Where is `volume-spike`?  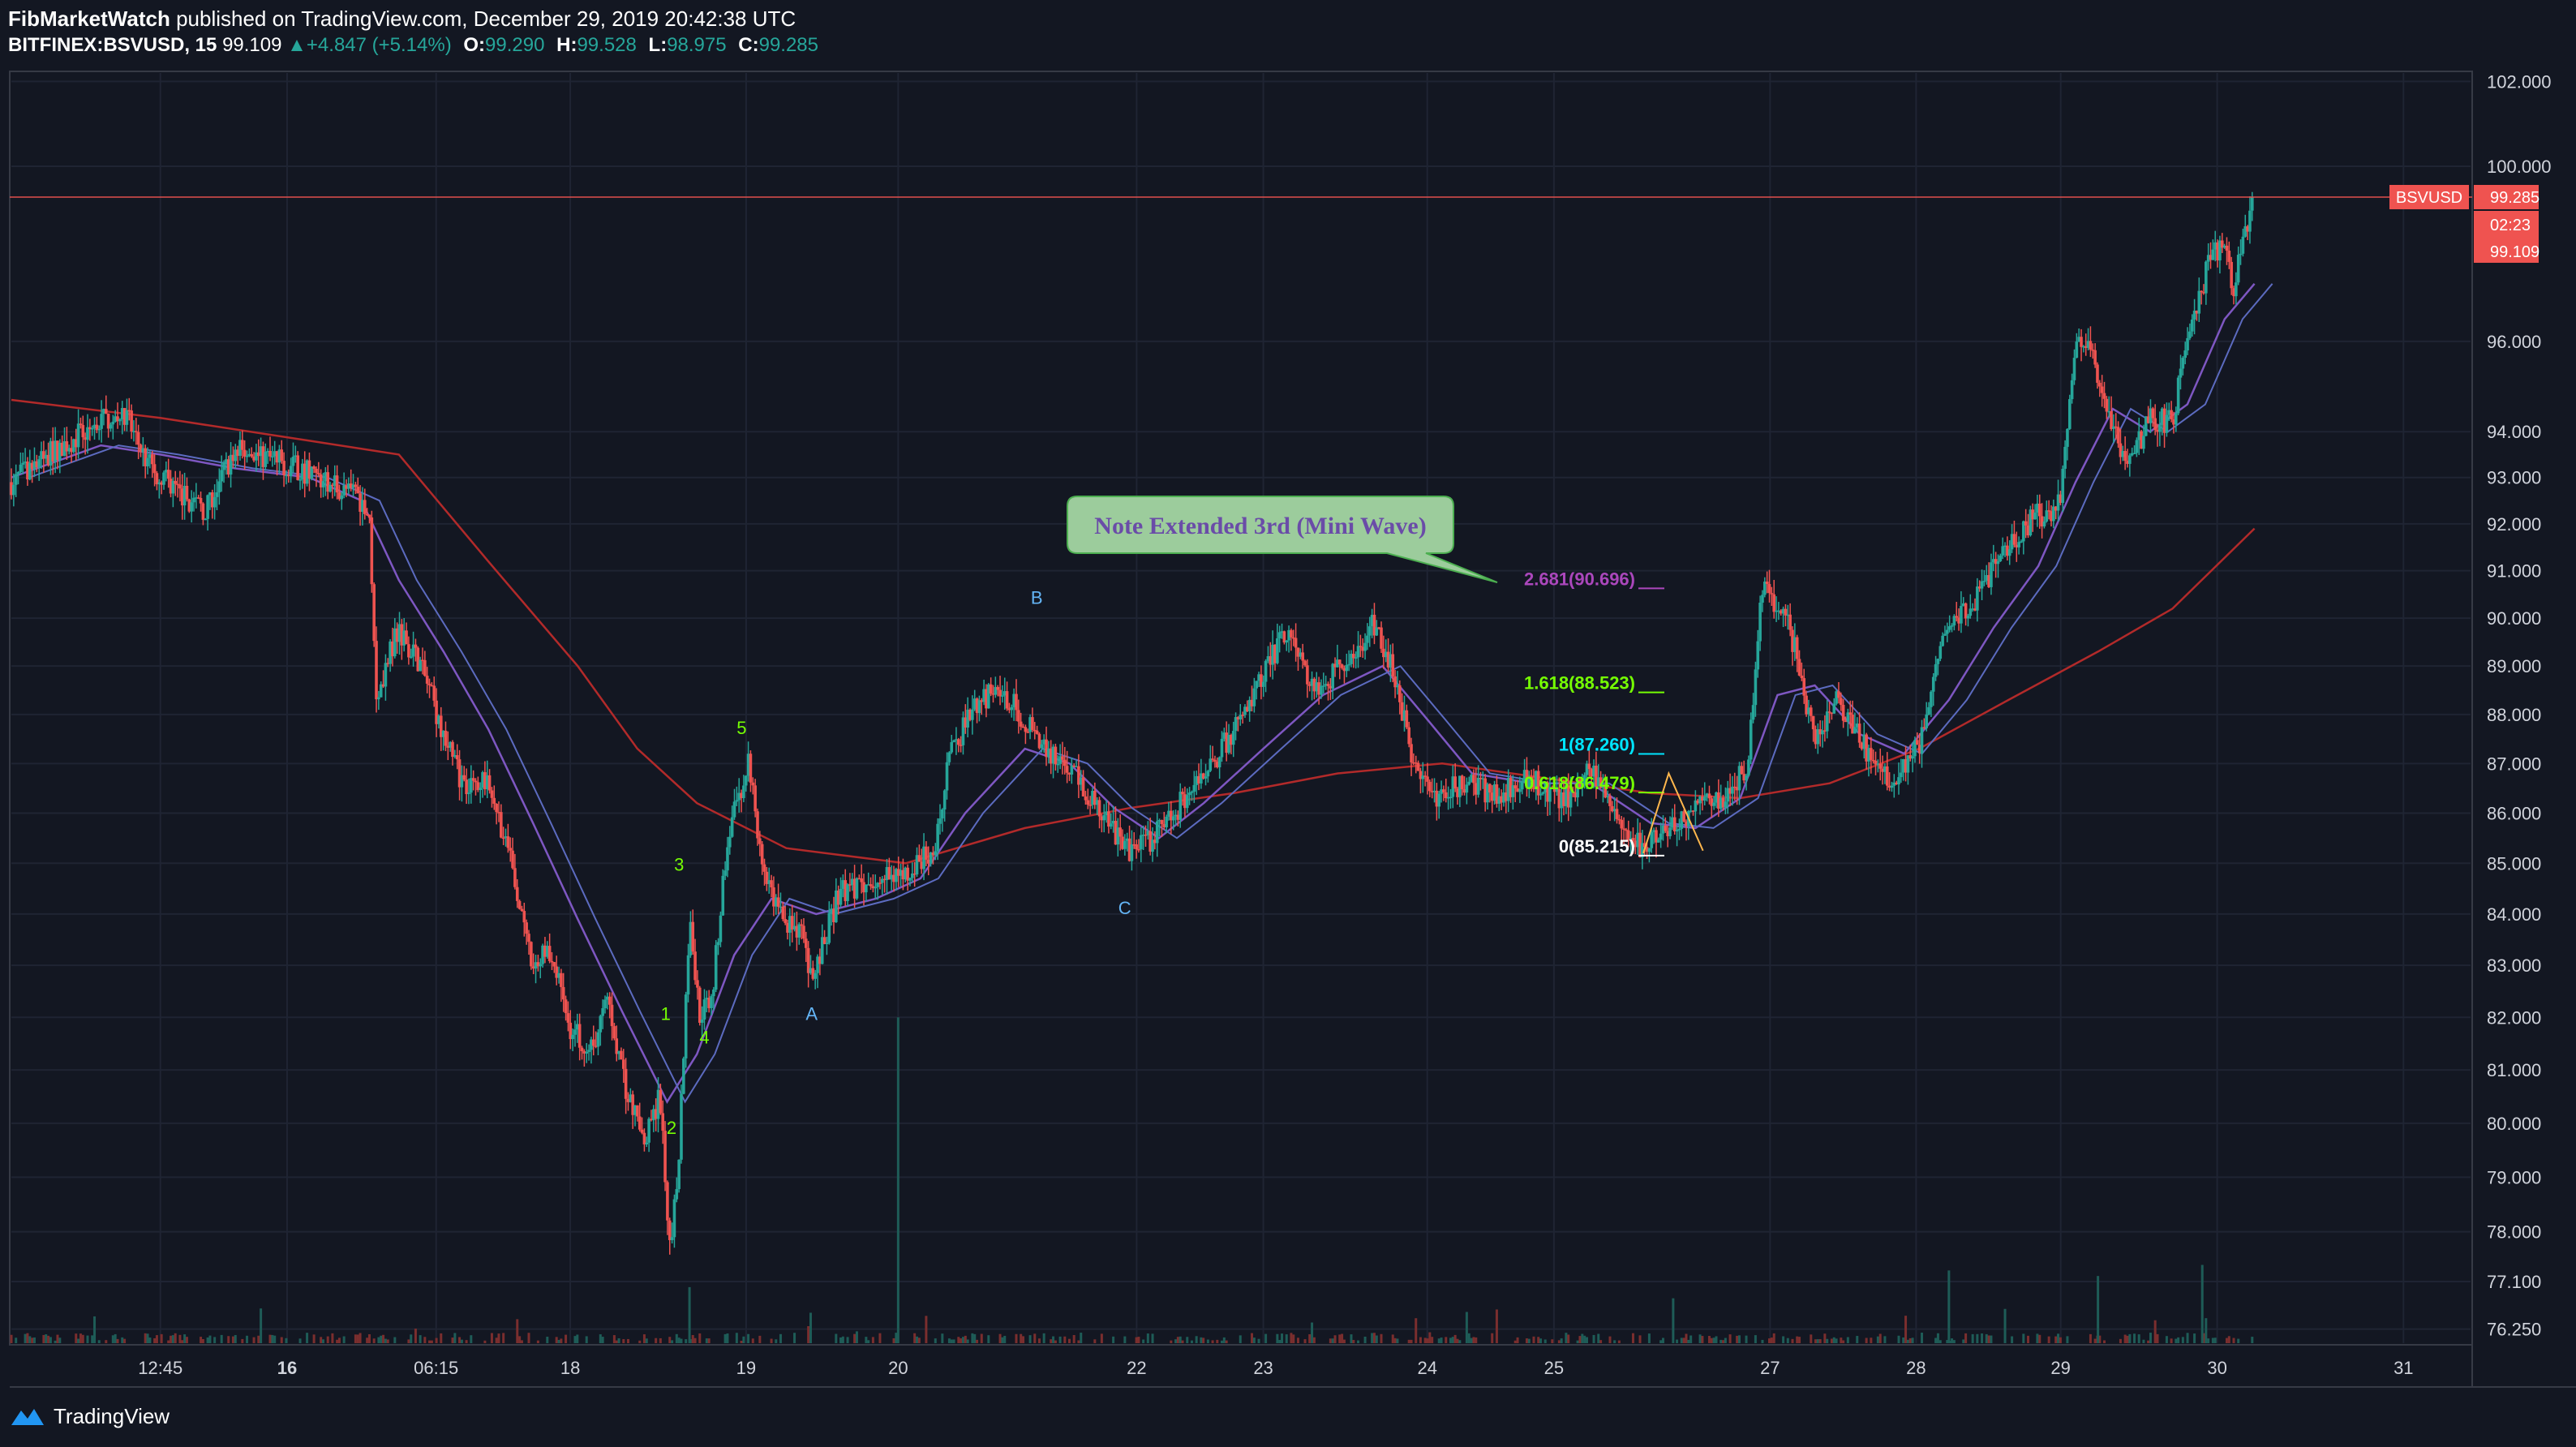 volume-spike is located at coordinates (897, 1180).